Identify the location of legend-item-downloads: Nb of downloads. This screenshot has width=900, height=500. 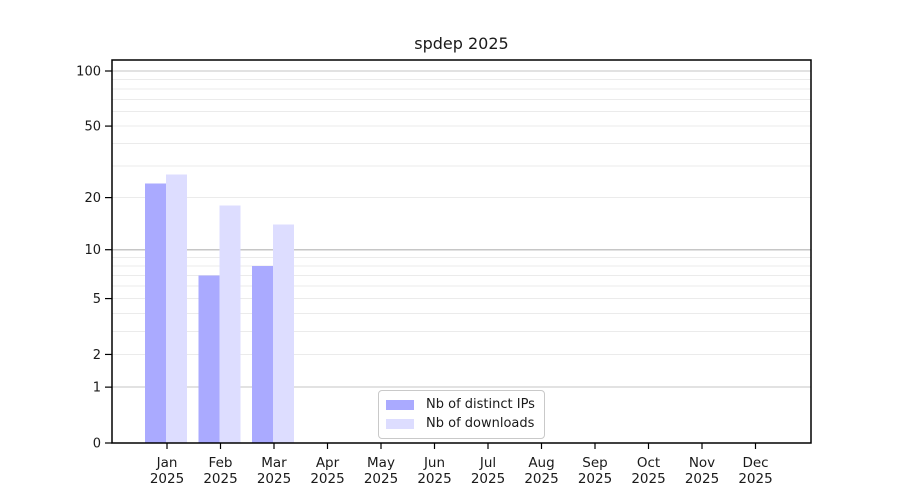
(460, 423).